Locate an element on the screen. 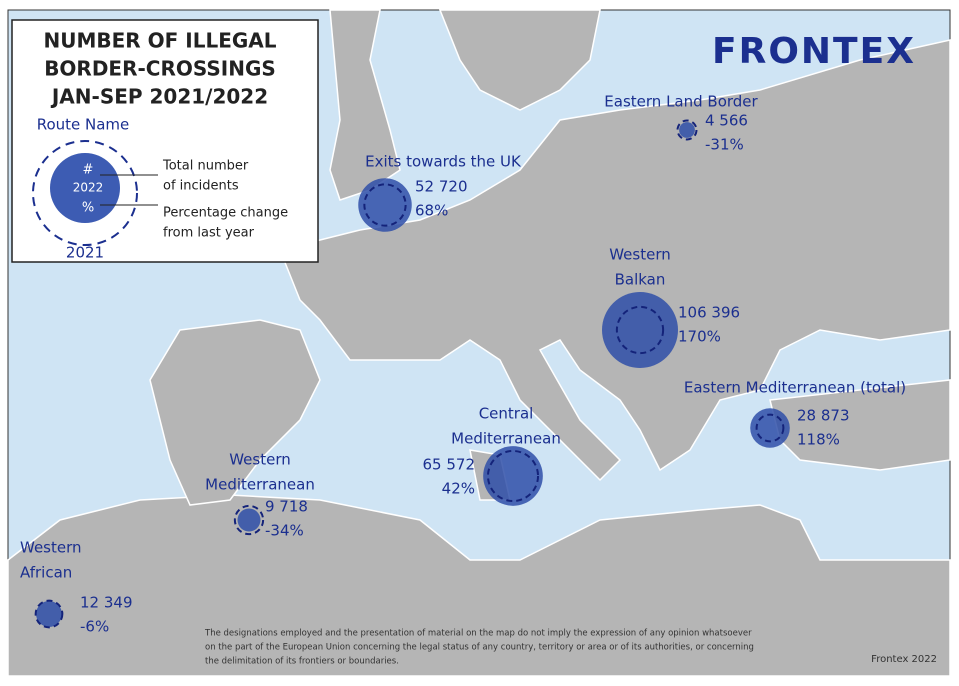  legend-total: of incidents is located at coordinates (201, 186).